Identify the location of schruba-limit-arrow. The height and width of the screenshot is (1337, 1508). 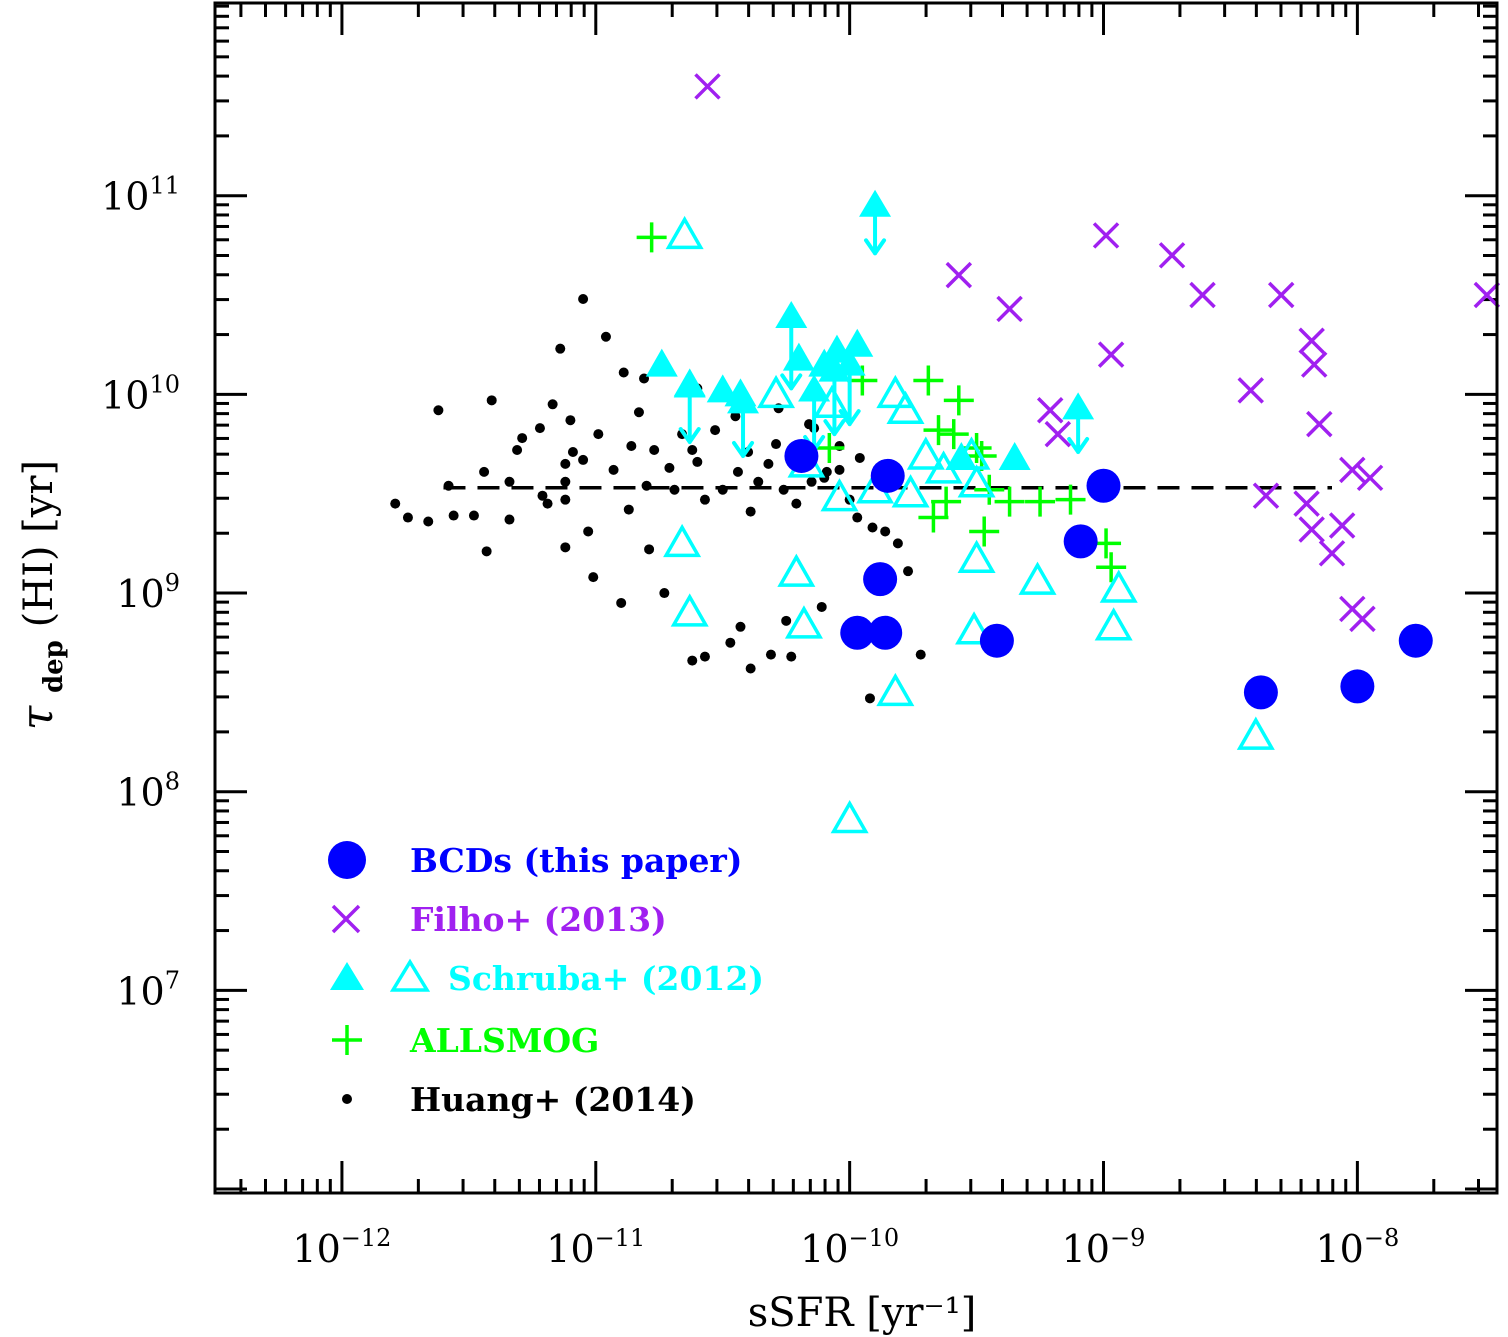
(1078, 435).